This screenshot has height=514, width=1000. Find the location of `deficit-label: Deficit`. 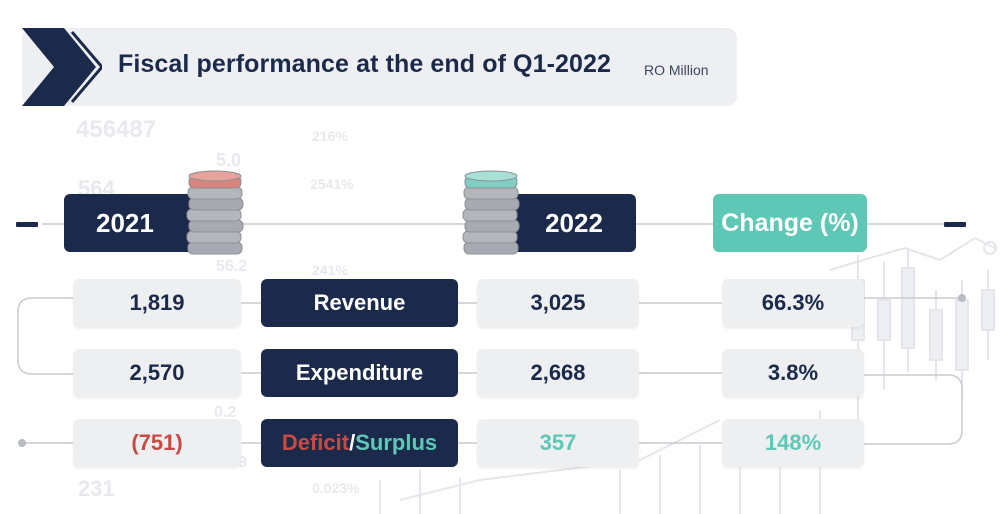

deficit-label: Deficit is located at coordinates (315, 442).